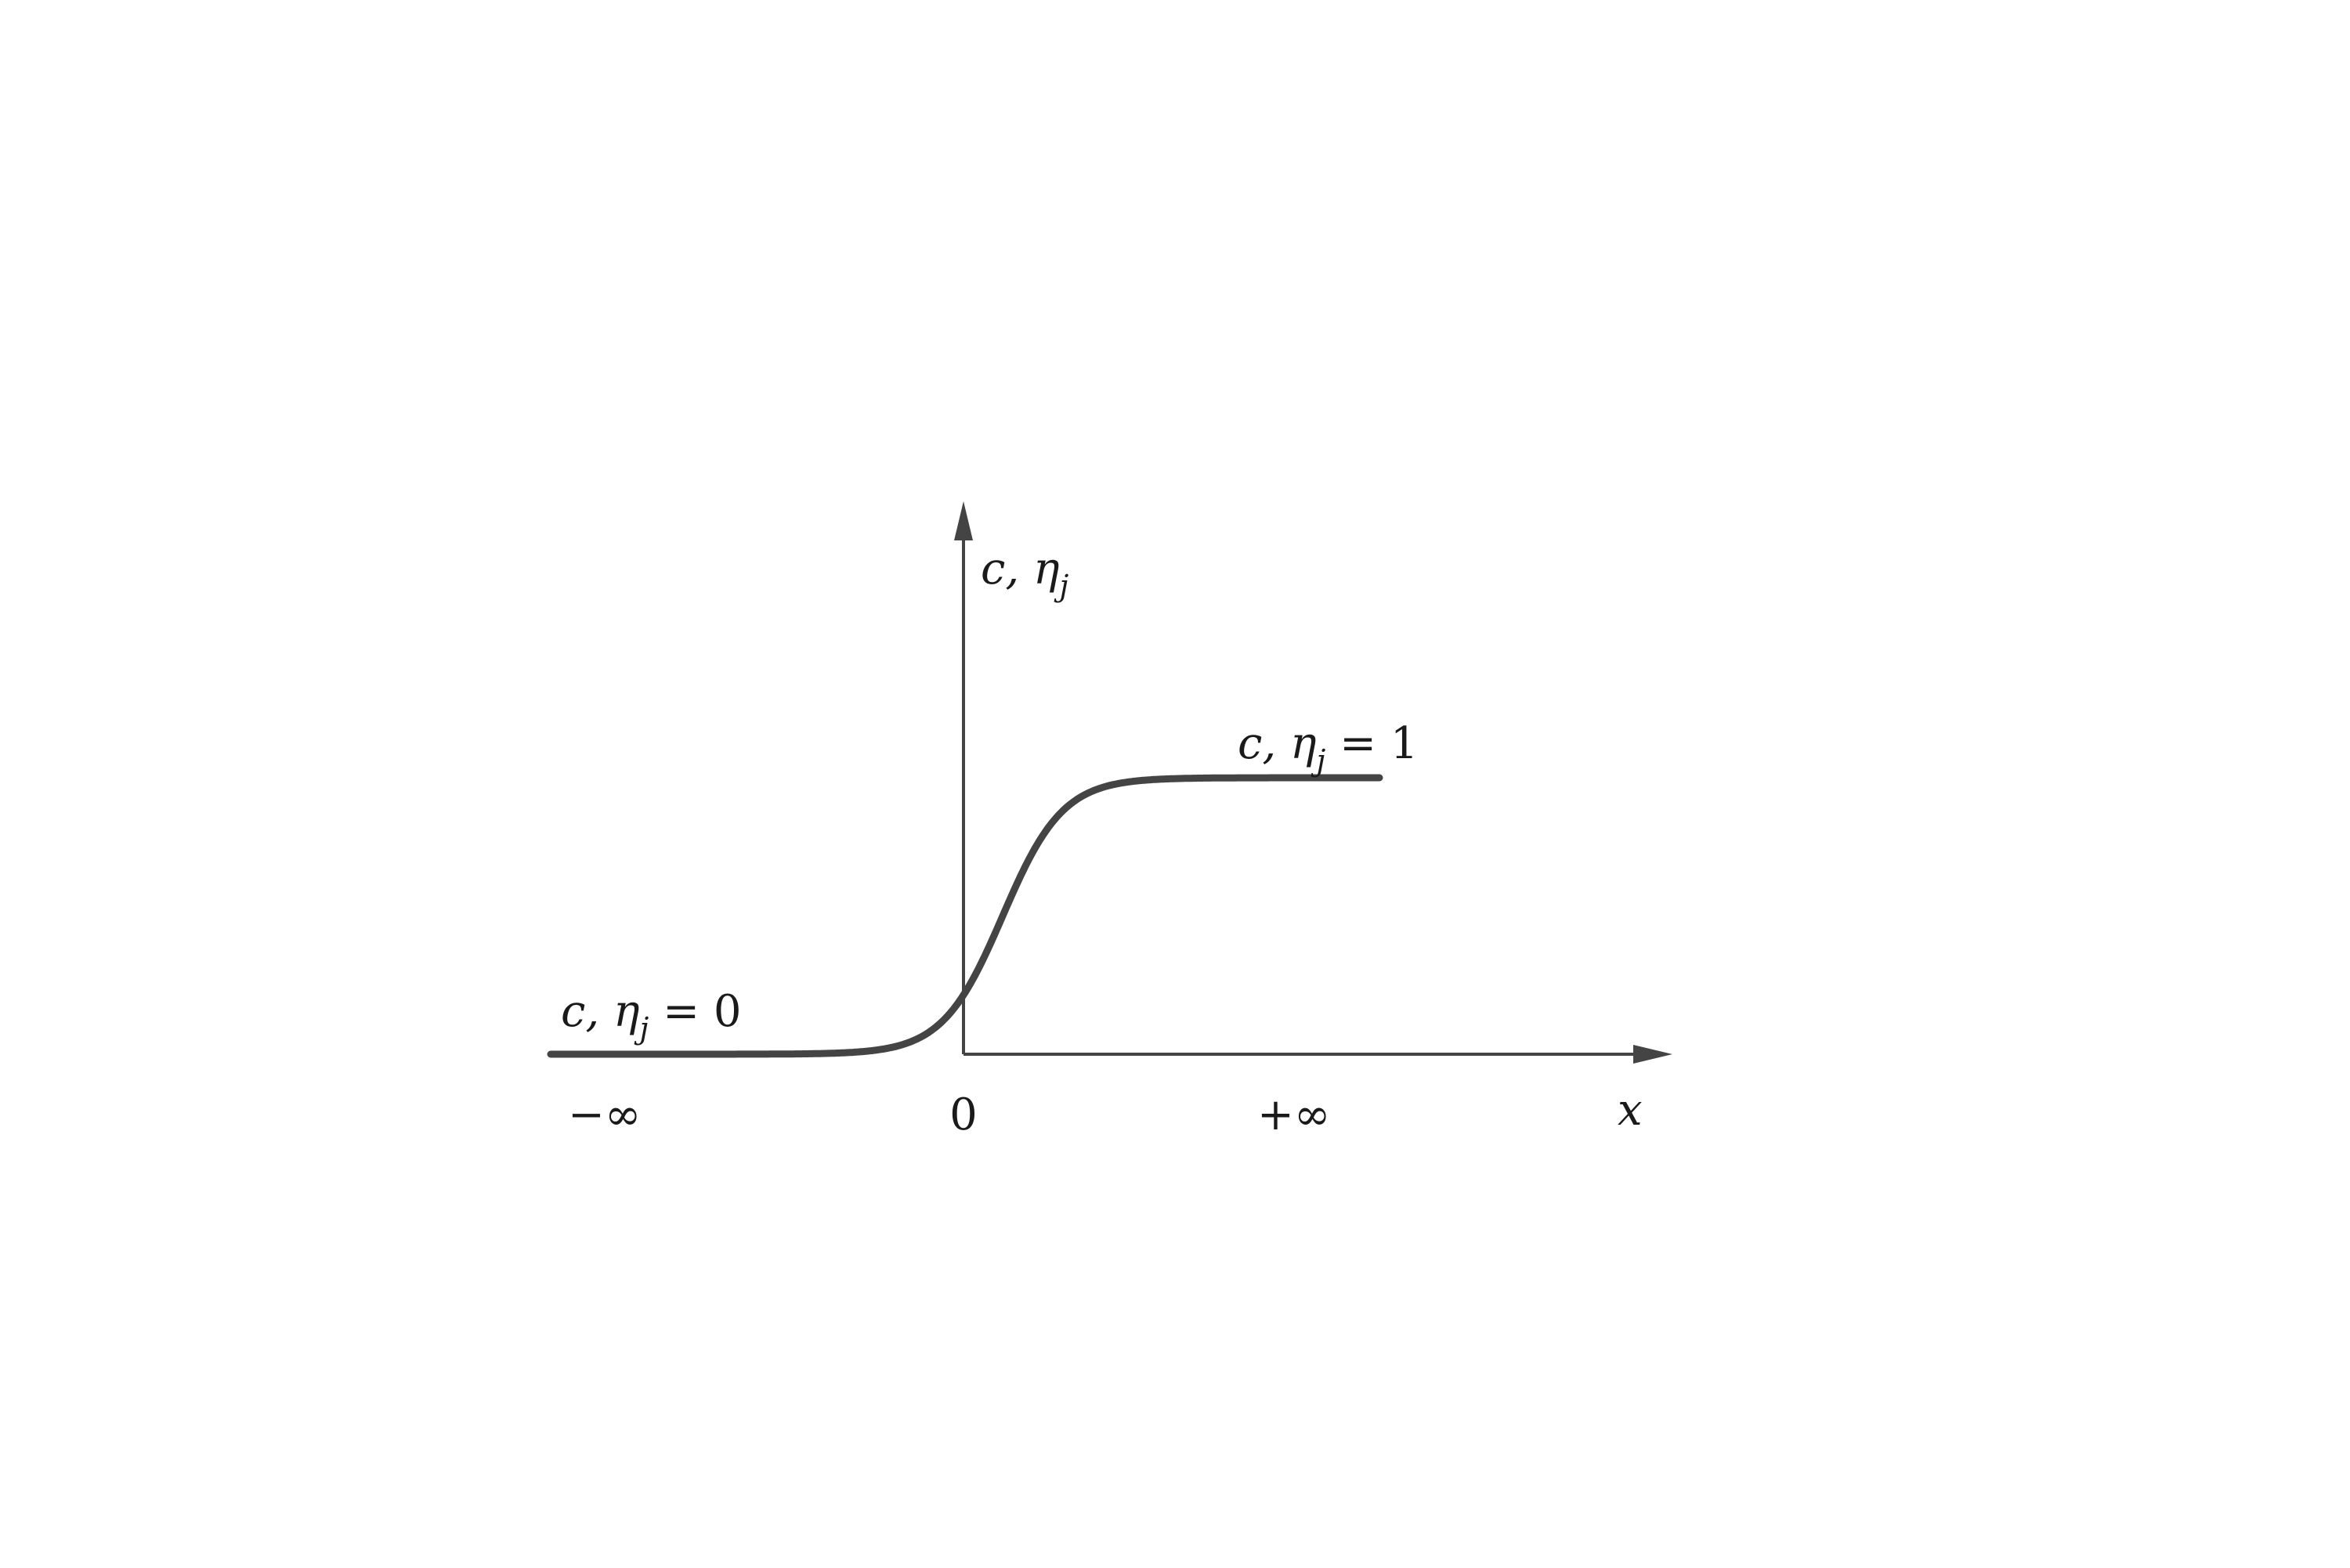 The height and width of the screenshot is (1568, 2350). What do you see at coordinates (1025, 573) in the screenshot?
I see `y-axis-label: c, ηj` at bounding box center [1025, 573].